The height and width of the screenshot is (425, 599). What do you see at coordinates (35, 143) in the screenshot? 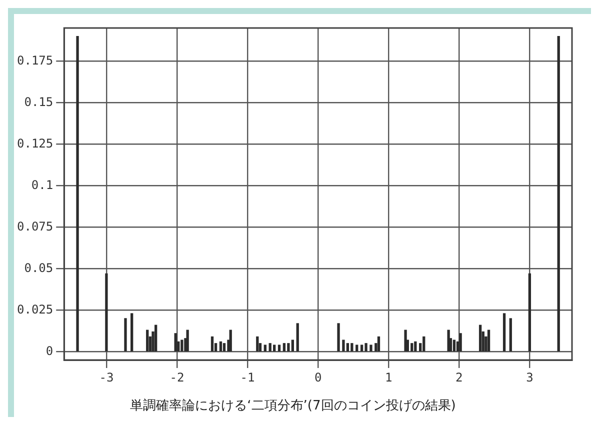
I see `y-tick-label: 0.125` at bounding box center [35, 143].